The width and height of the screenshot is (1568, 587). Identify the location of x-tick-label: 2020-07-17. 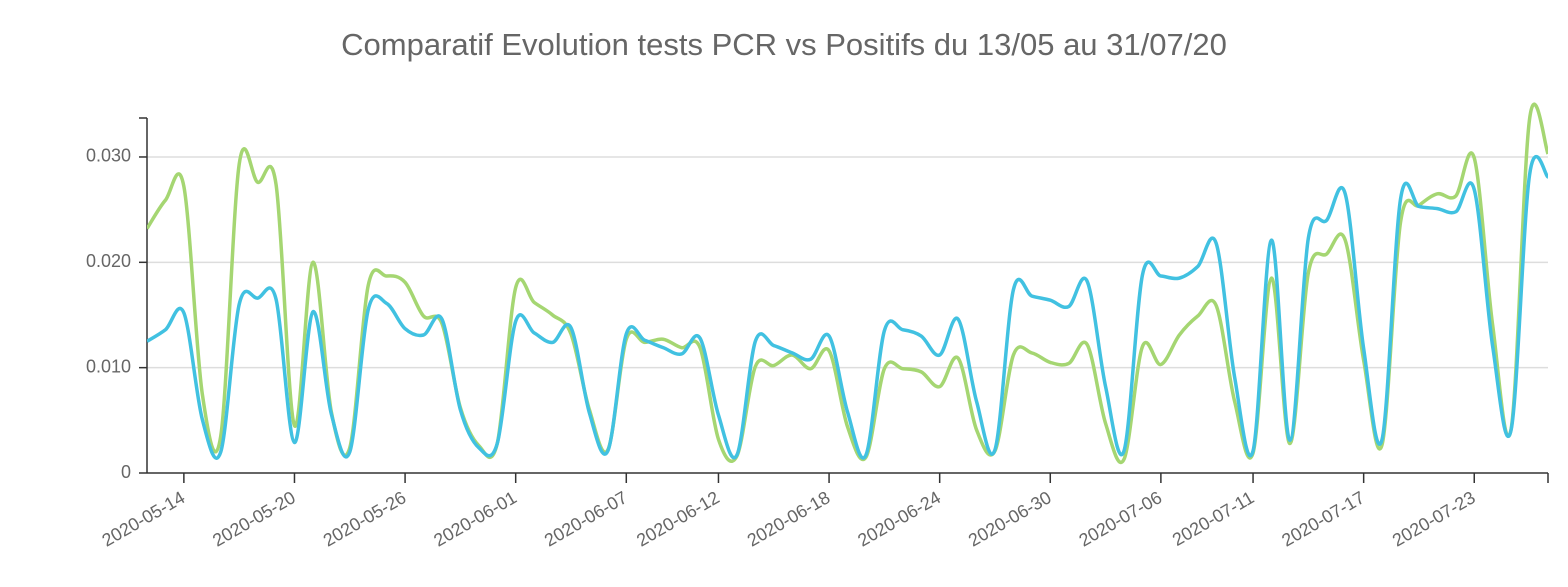
(1323, 518).